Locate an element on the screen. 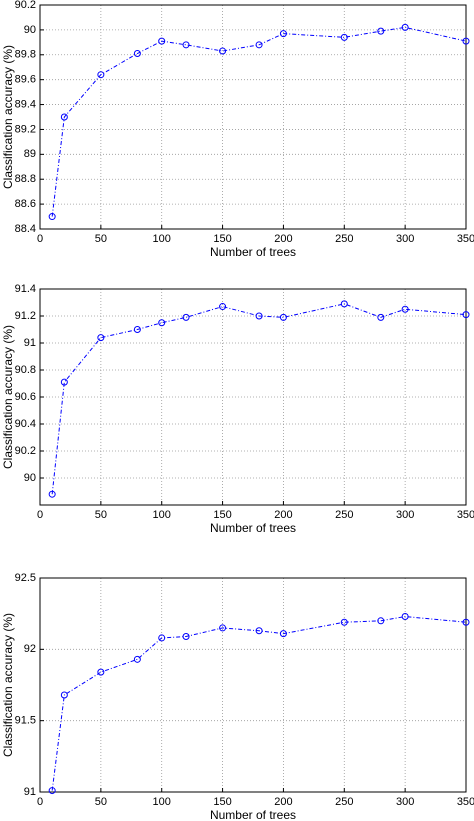  y-tick-label: 92.5 is located at coordinates (25, 578).